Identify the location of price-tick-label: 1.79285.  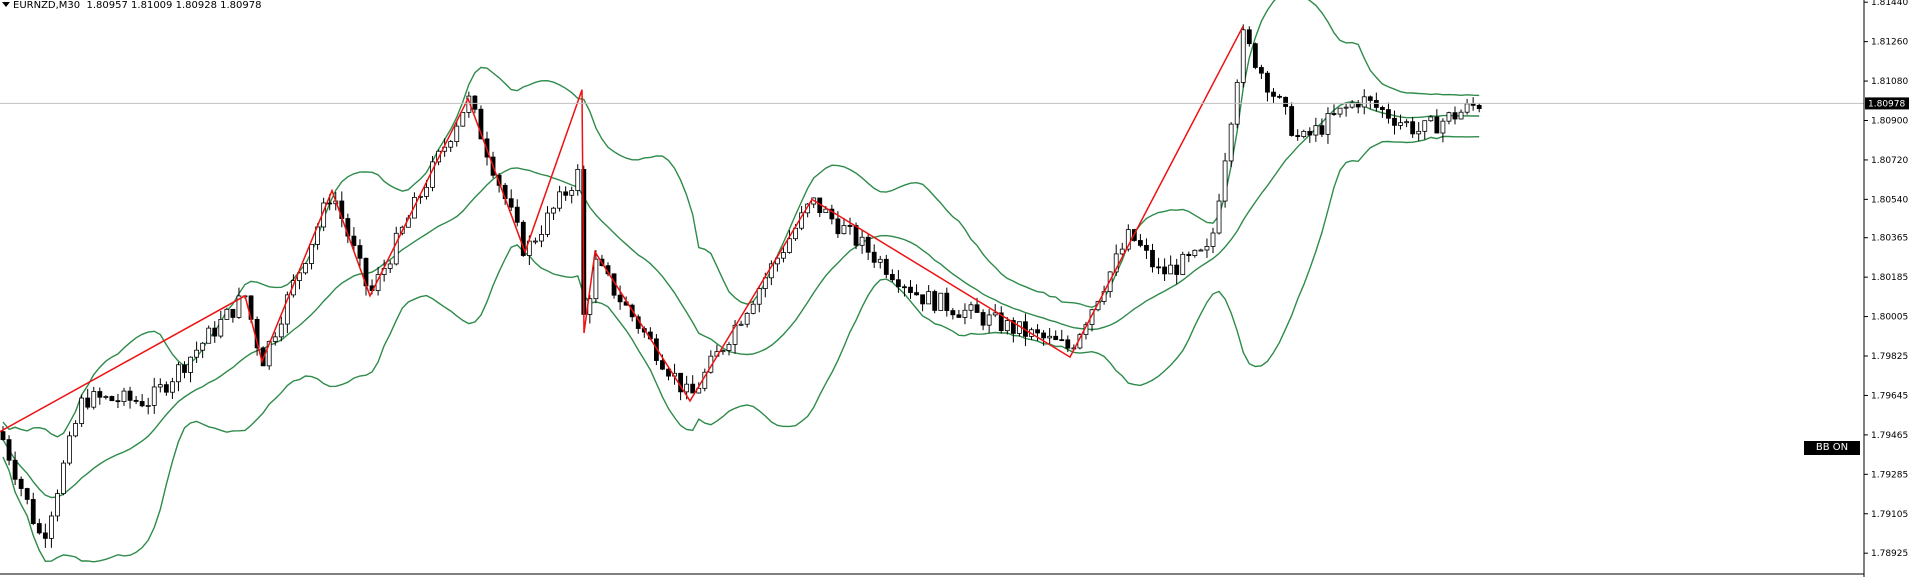
(1889, 475).